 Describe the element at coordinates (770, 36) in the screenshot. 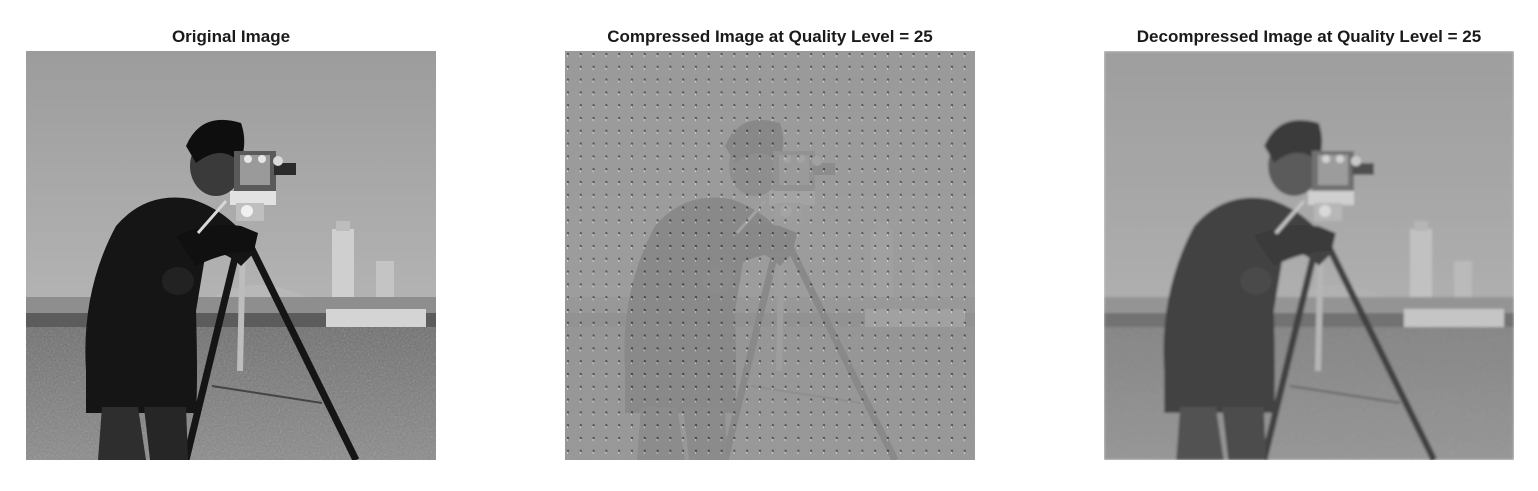

I see `panel-title: Compressed Image at Quality Level = 25` at that location.